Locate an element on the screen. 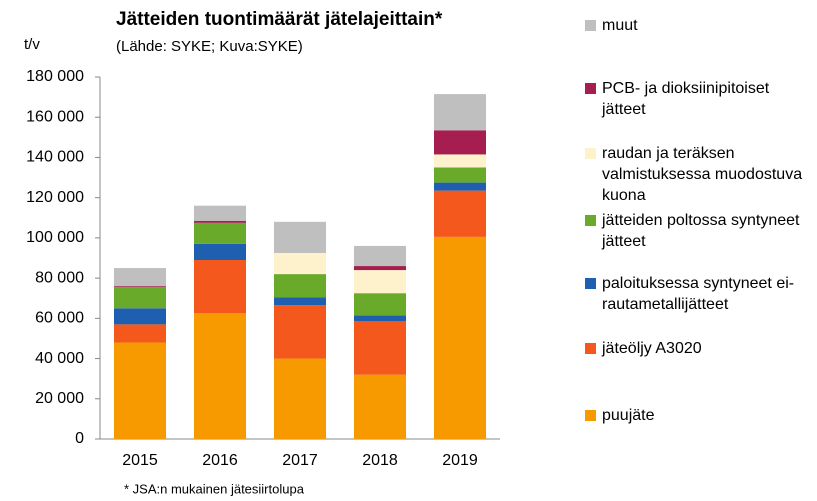 The height and width of the screenshot is (501, 817). y-tick-label: 140 000 is located at coordinates (55, 157).